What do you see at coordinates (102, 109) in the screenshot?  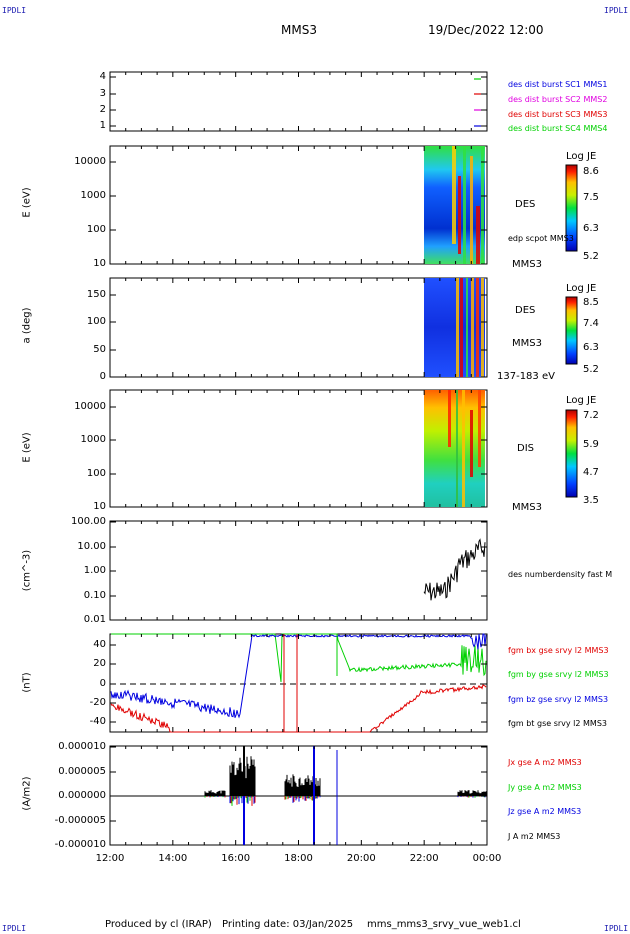 I see `y-tick-label: 2` at bounding box center [102, 109].